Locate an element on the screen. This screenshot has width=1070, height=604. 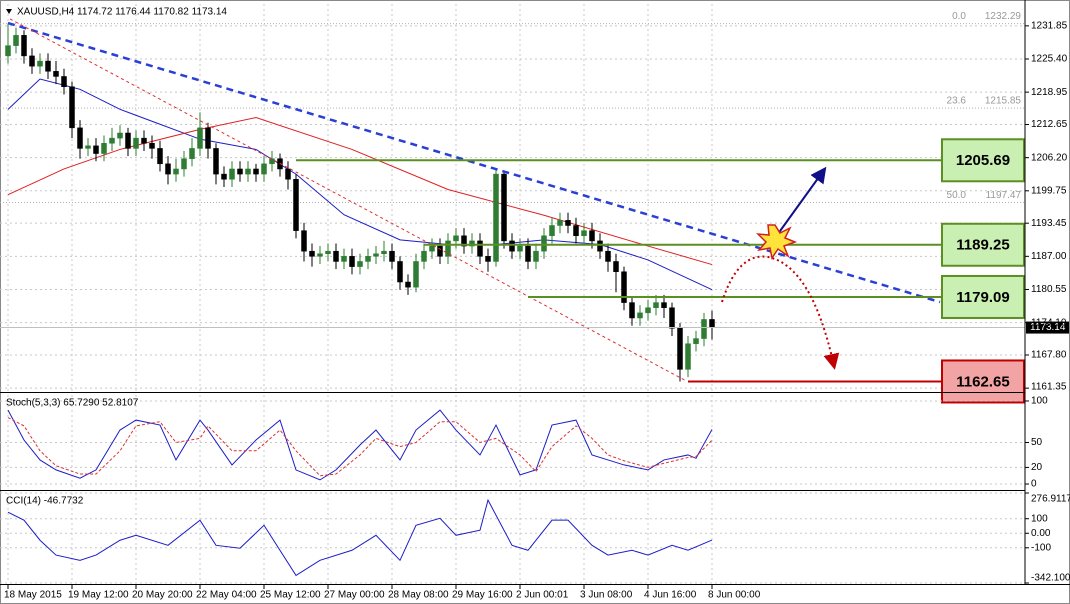
fib-value: 1215.85 is located at coordinates (1003, 101).